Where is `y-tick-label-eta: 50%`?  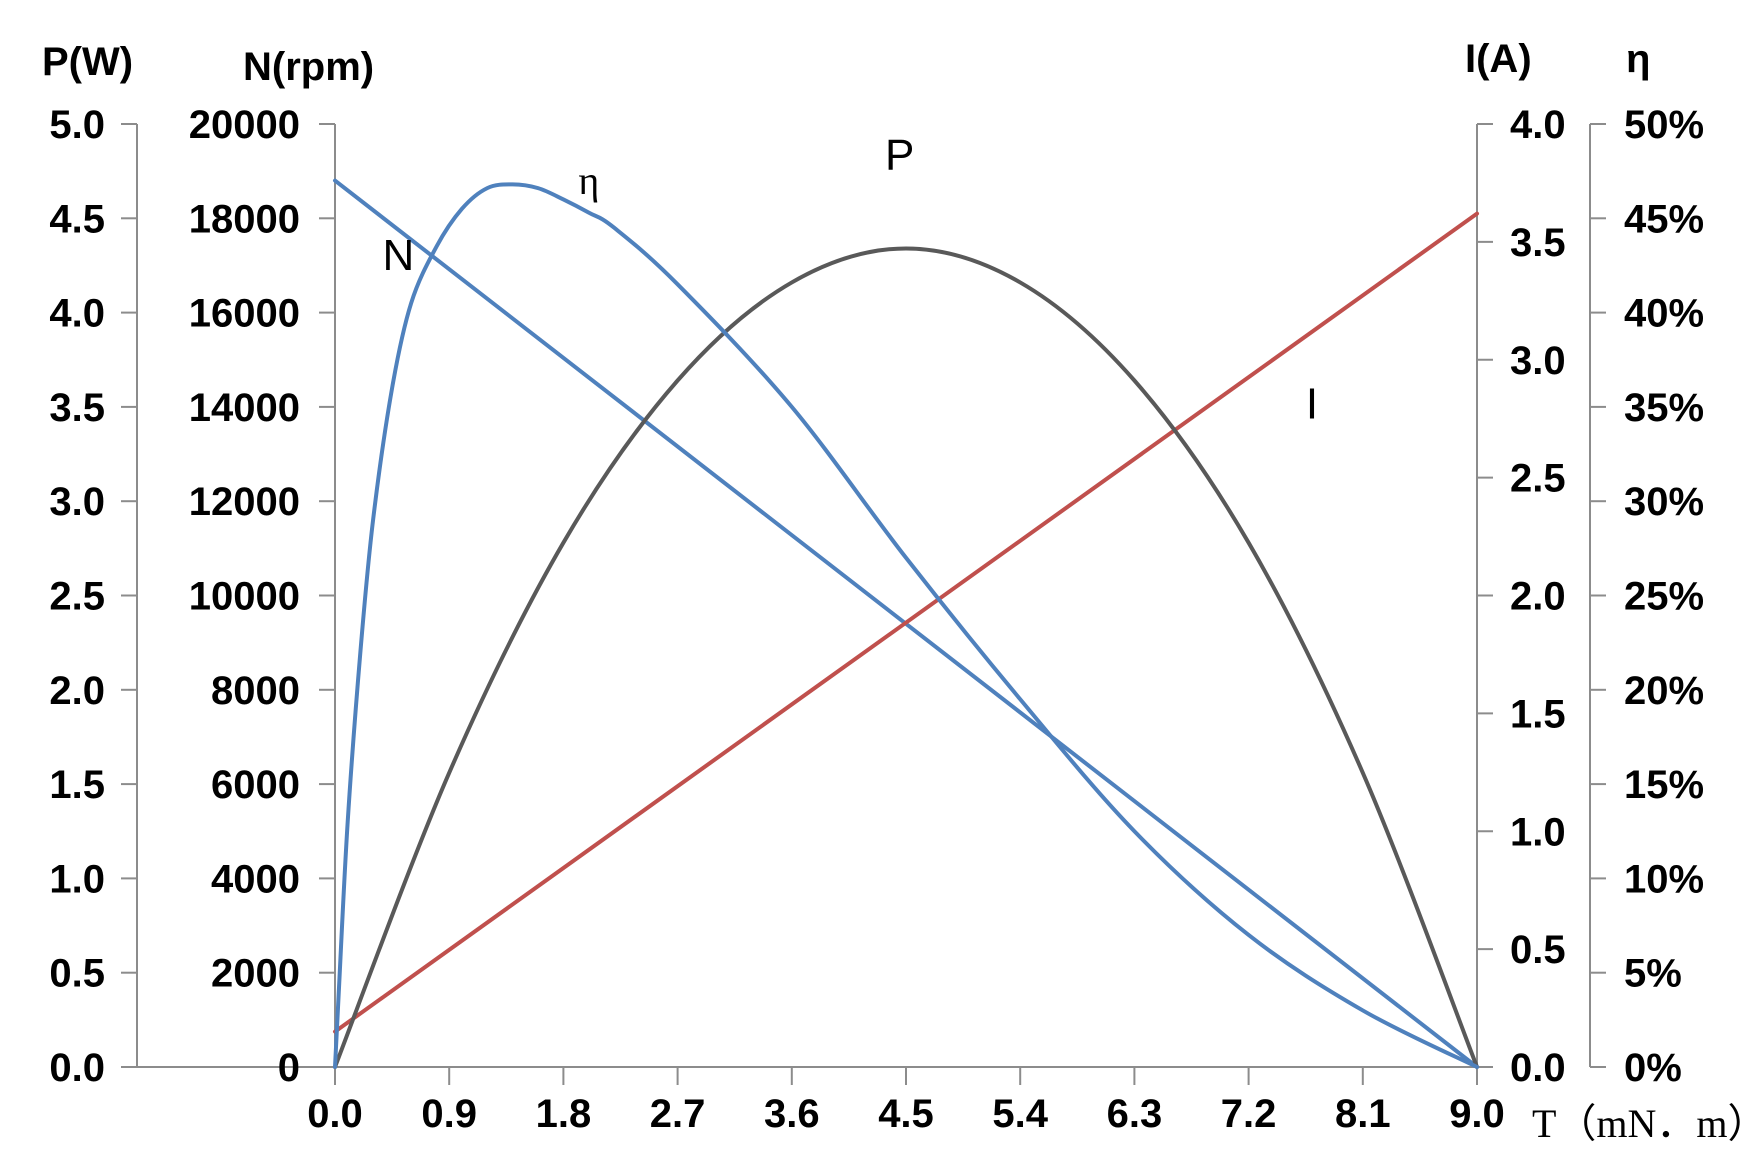 y-tick-label-eta: 50% is located at coordinates (1664, 125).